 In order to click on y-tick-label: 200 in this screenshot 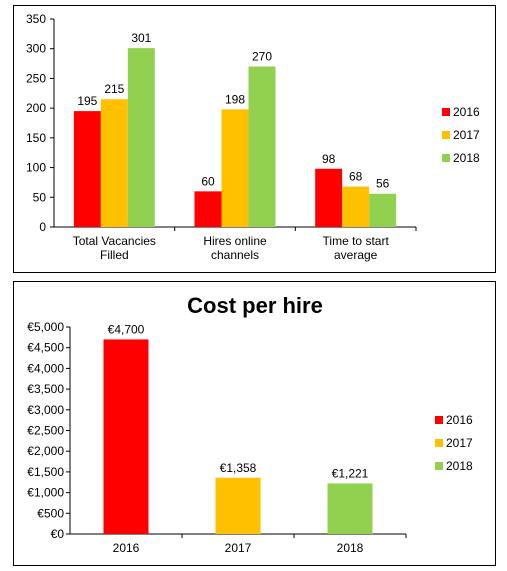, I will do `click(36, 108)`.